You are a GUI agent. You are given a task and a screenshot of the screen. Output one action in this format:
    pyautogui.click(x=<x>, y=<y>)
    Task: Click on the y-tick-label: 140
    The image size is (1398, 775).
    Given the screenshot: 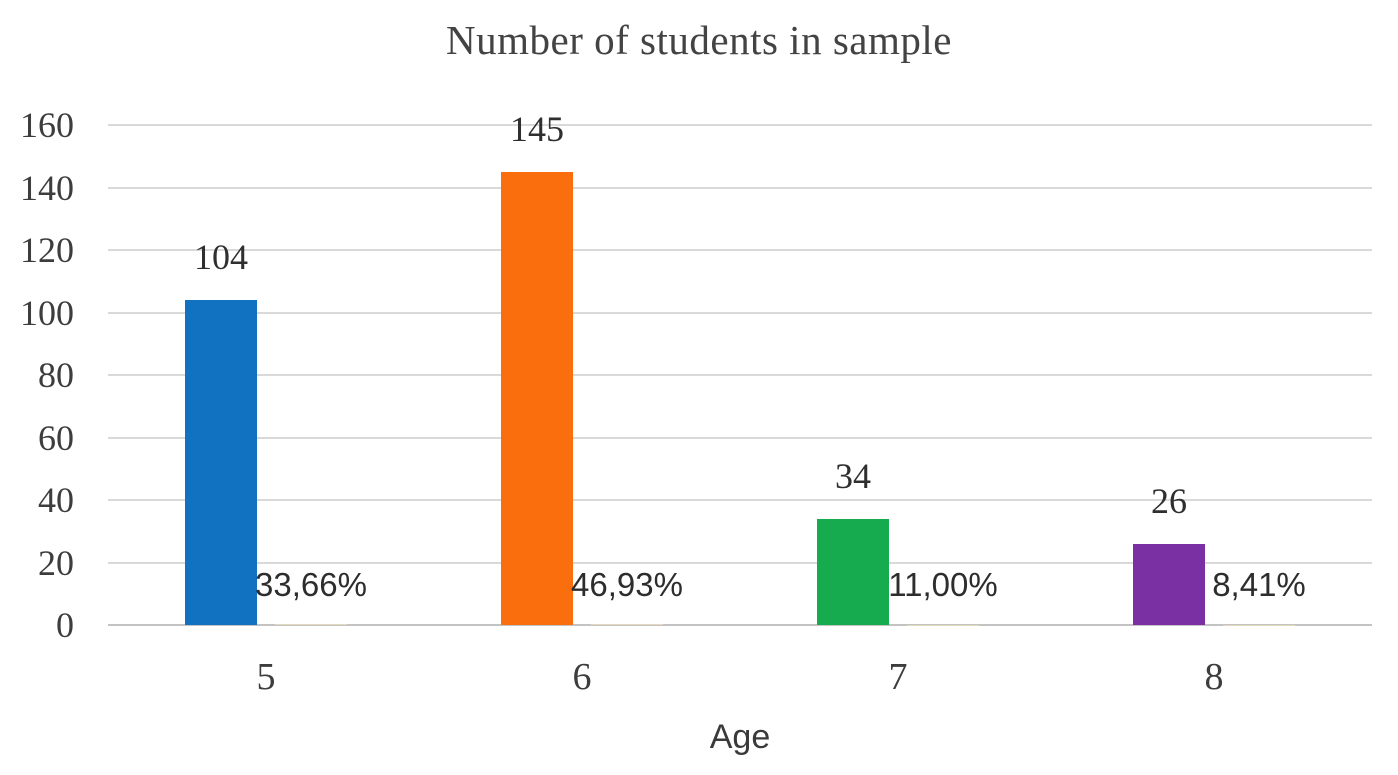 What is the action you would take?
    pyautogui.click(x=47, y=187)
    